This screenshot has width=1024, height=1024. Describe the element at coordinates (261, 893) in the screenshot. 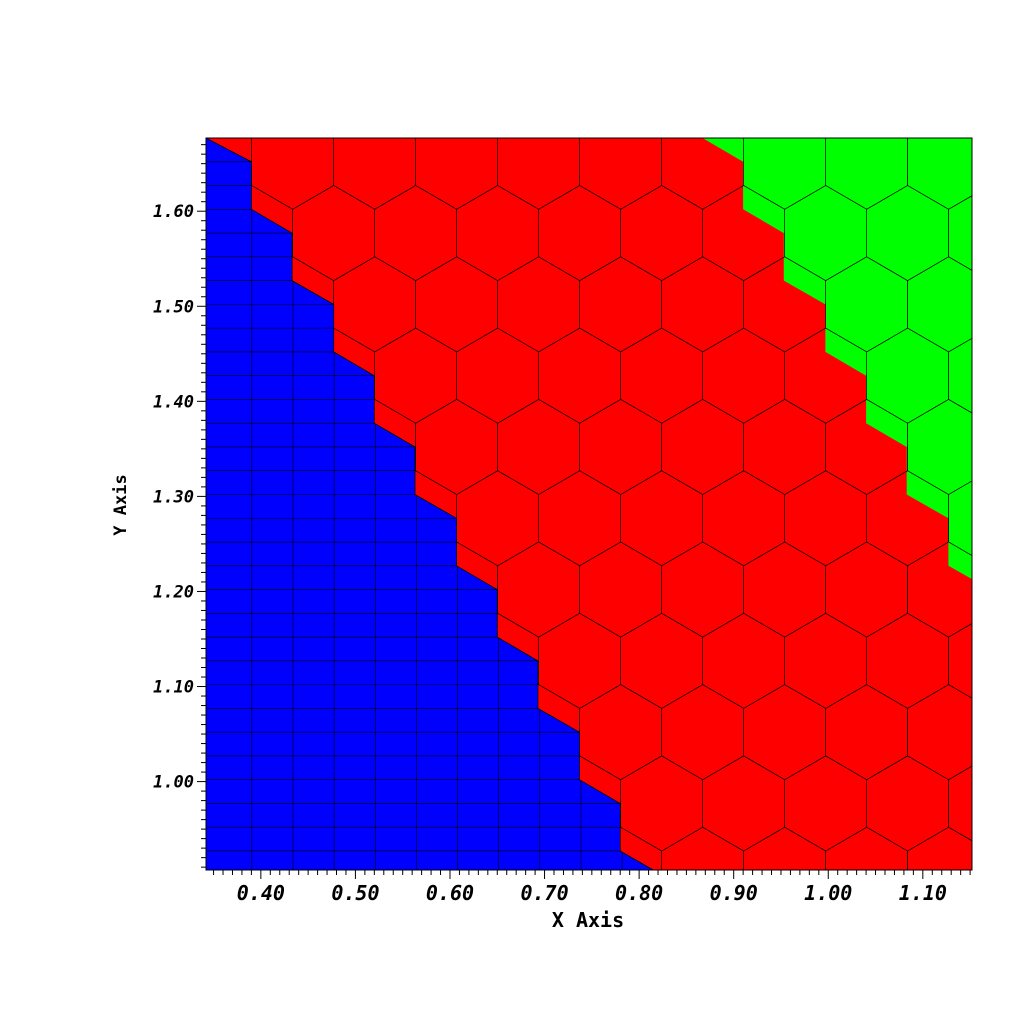

I see `x-tick-label: 0.40` at that location.